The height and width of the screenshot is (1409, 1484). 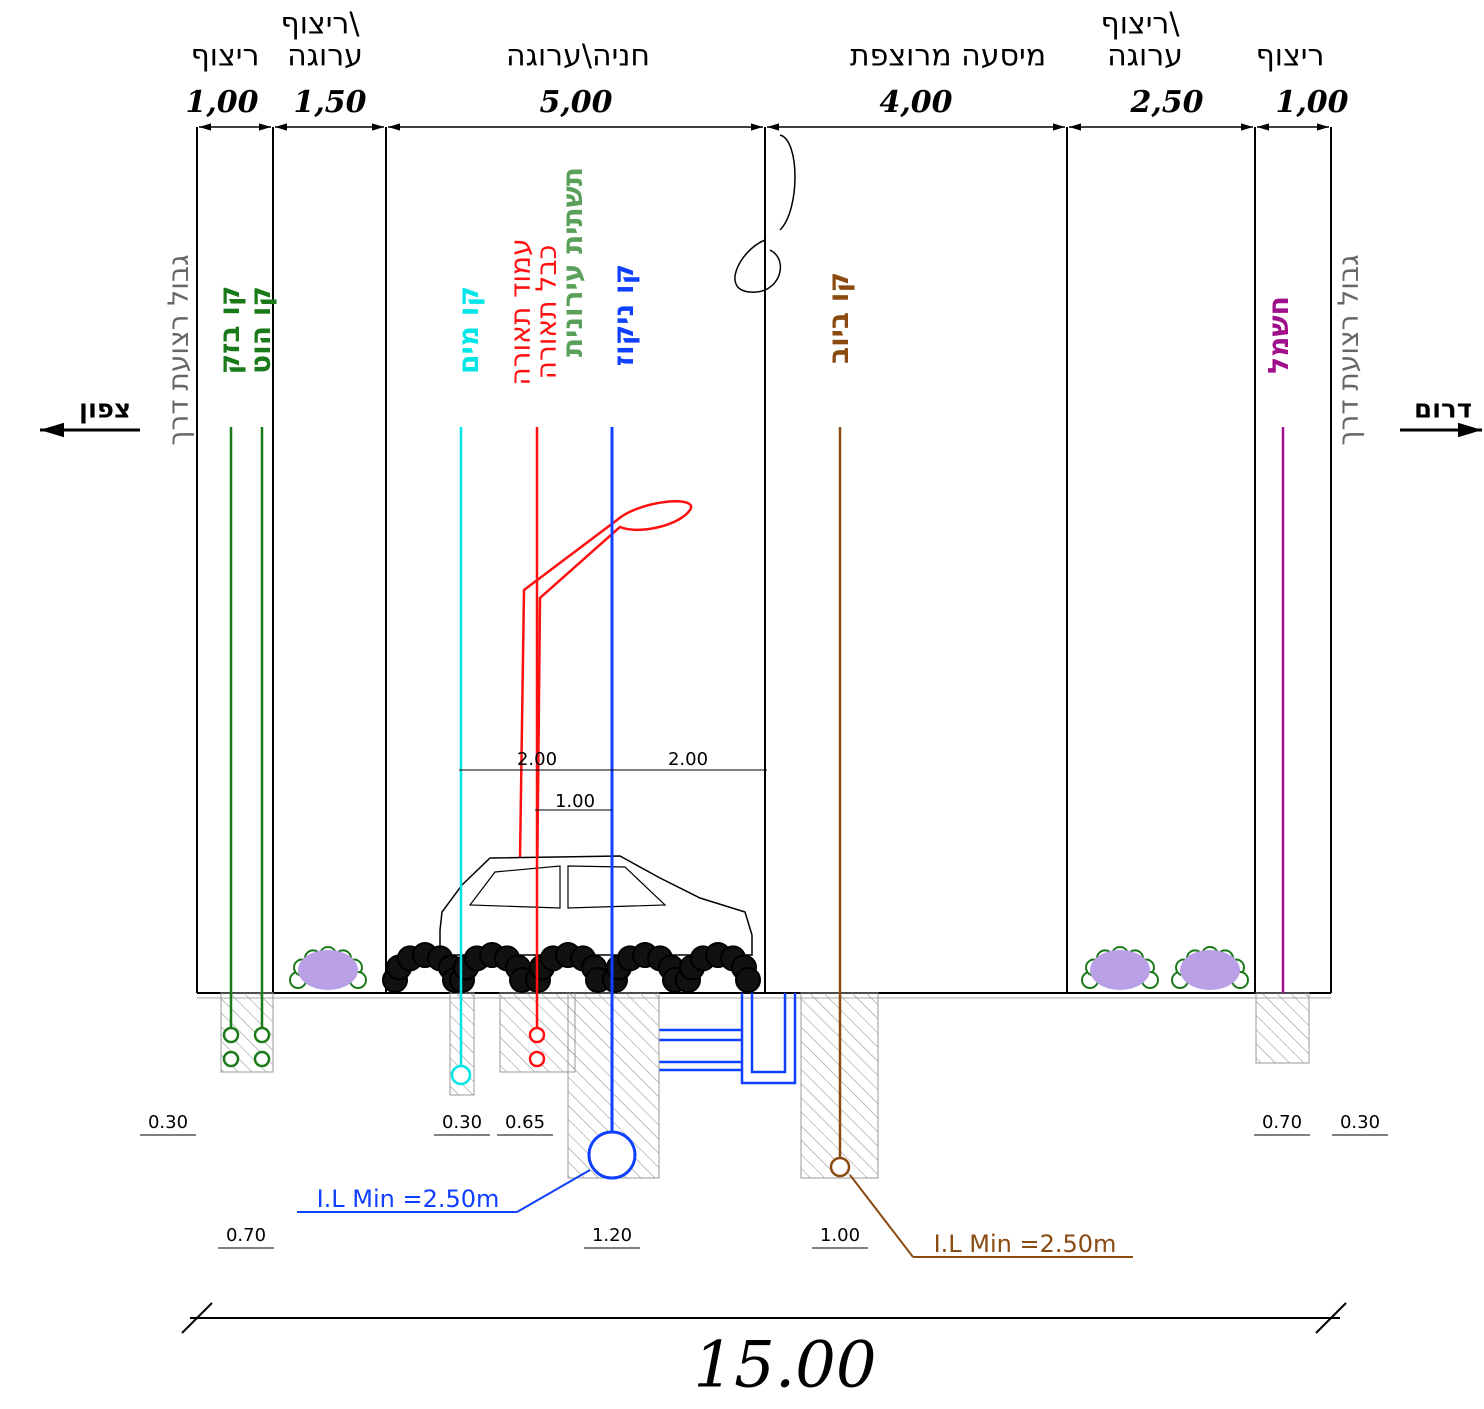 I want to click on trench, so click(x=1282, y=1028).